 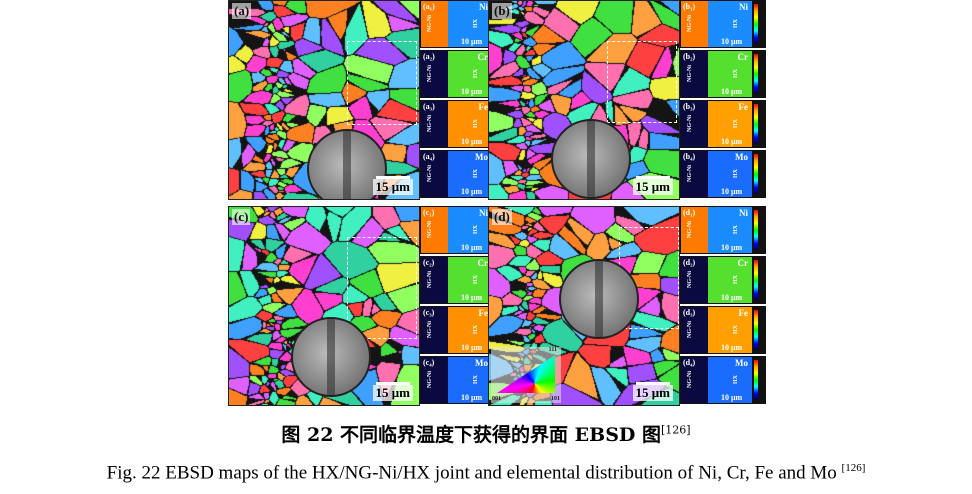 I want to click on element-panel-label: (b₁), so click(x=689, y=6).